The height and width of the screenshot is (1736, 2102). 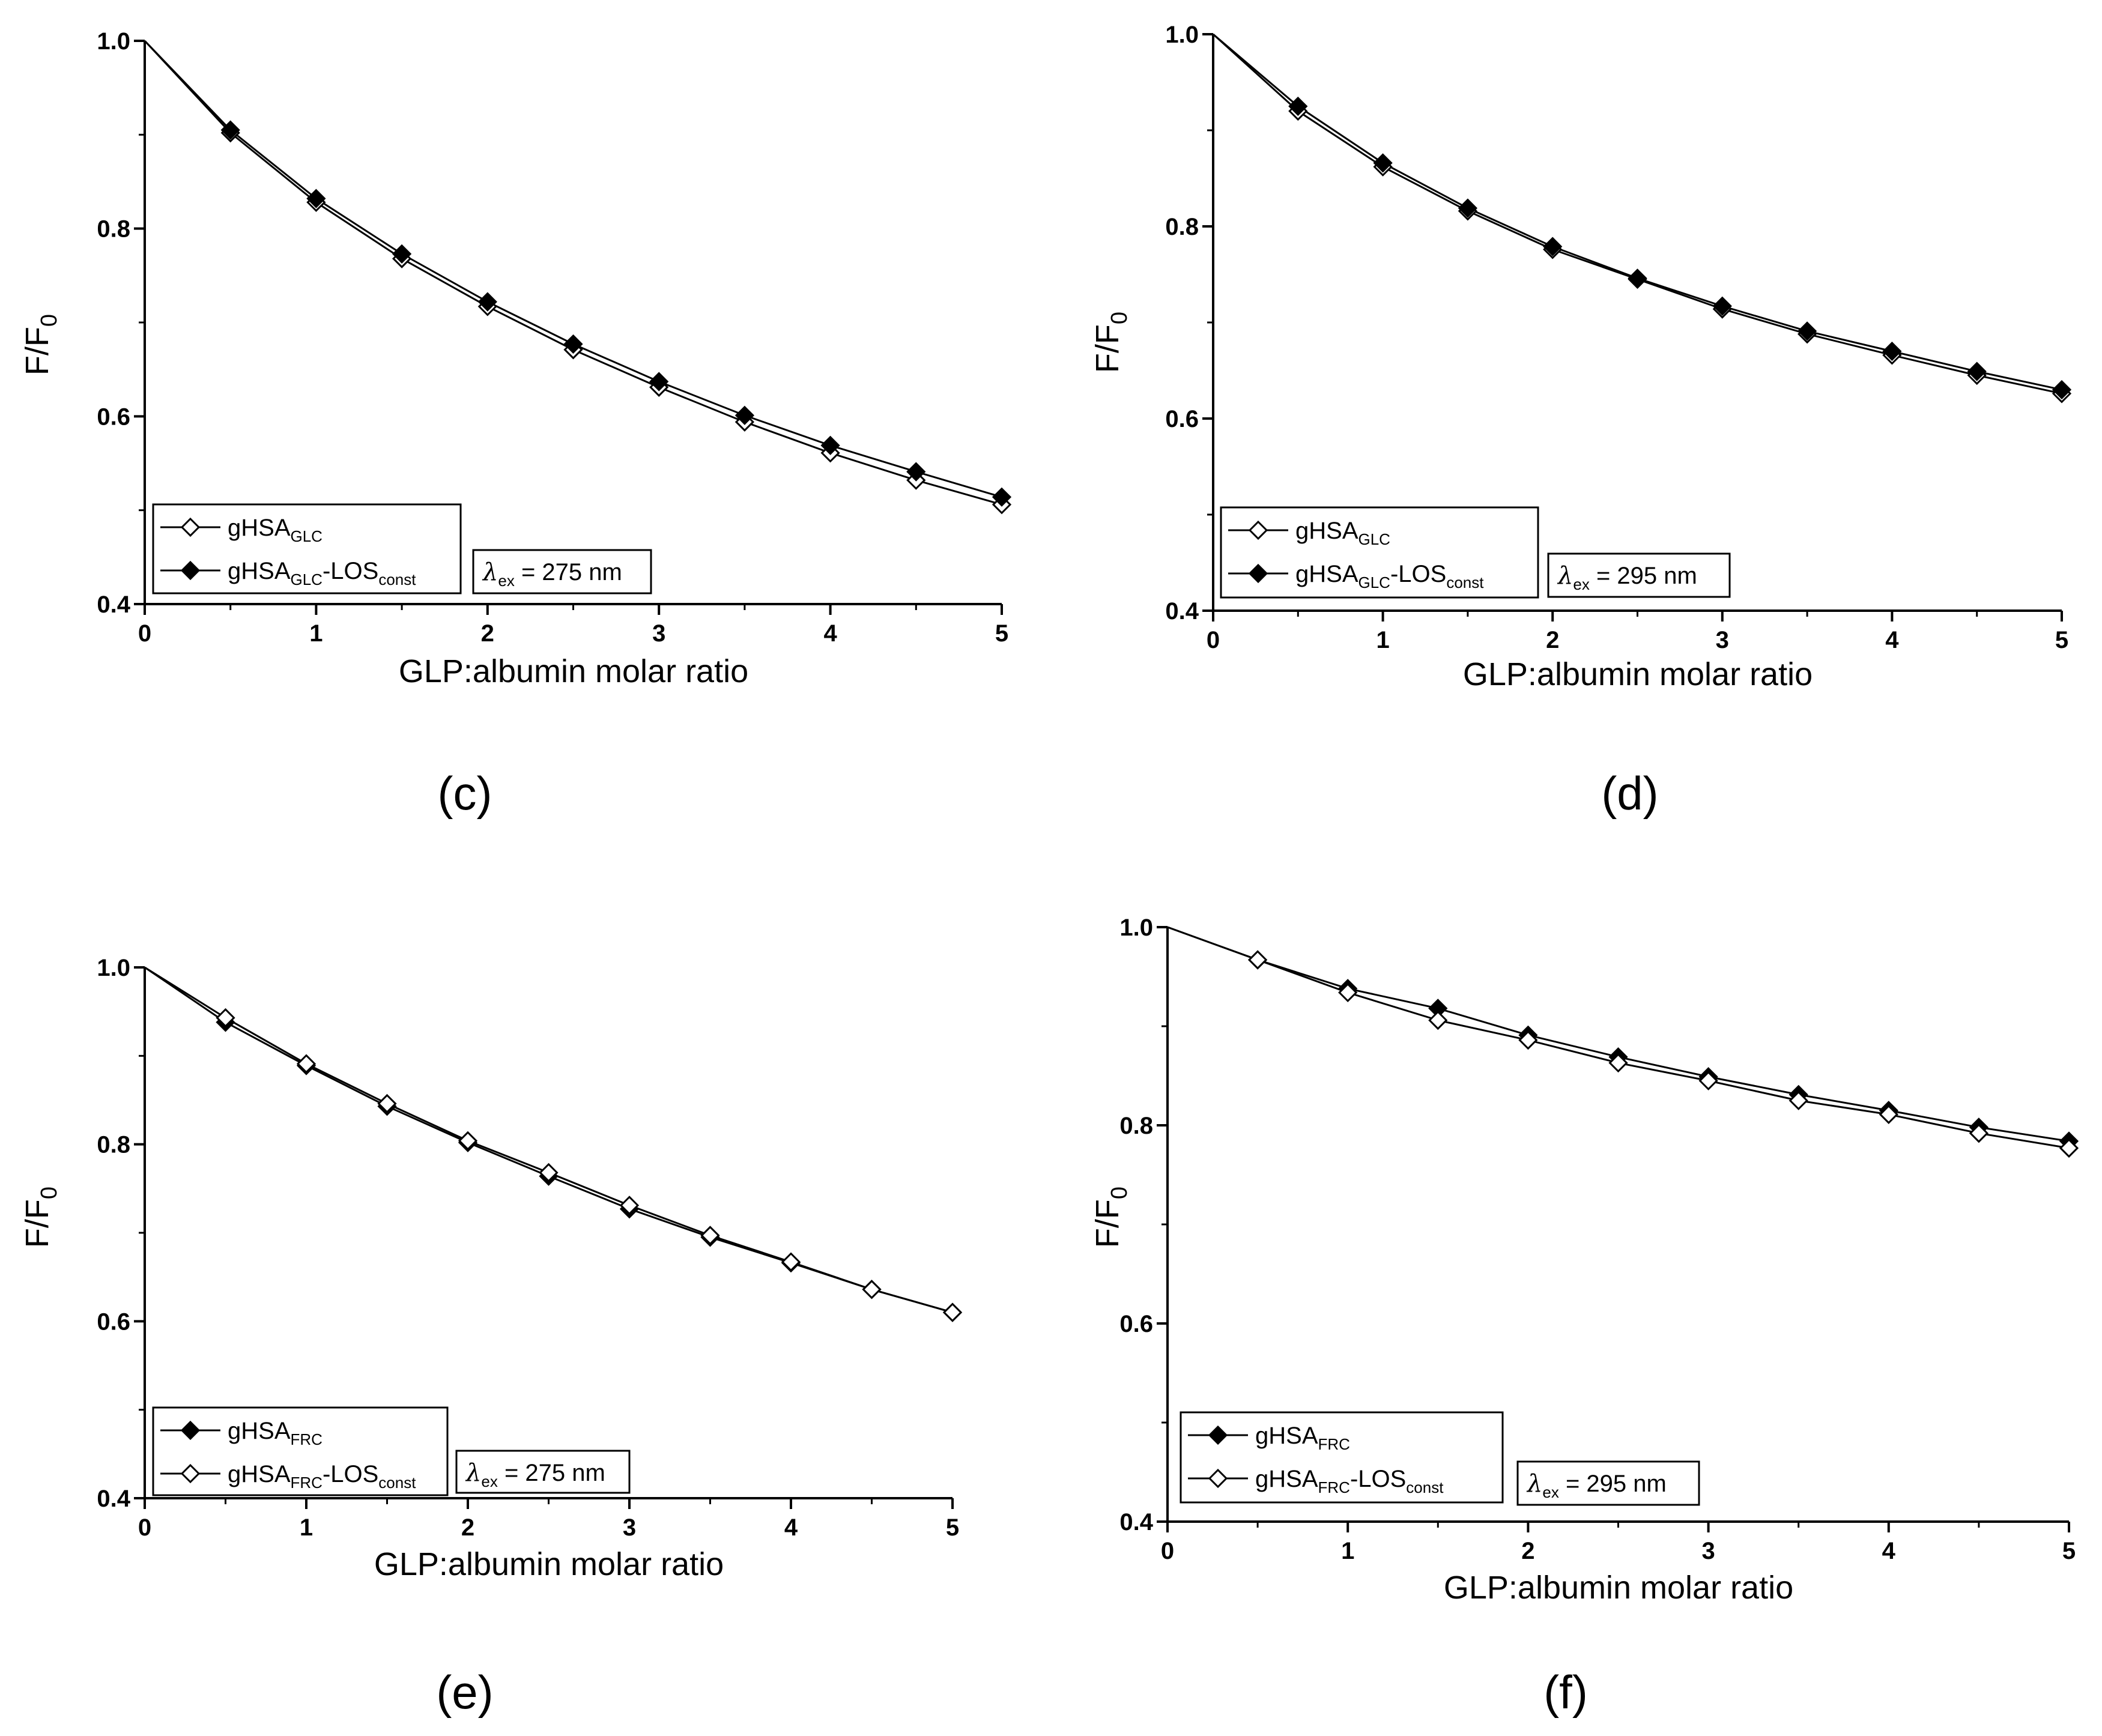 I want to click on x-tick-label: 4, so click(x=791, y=1528).